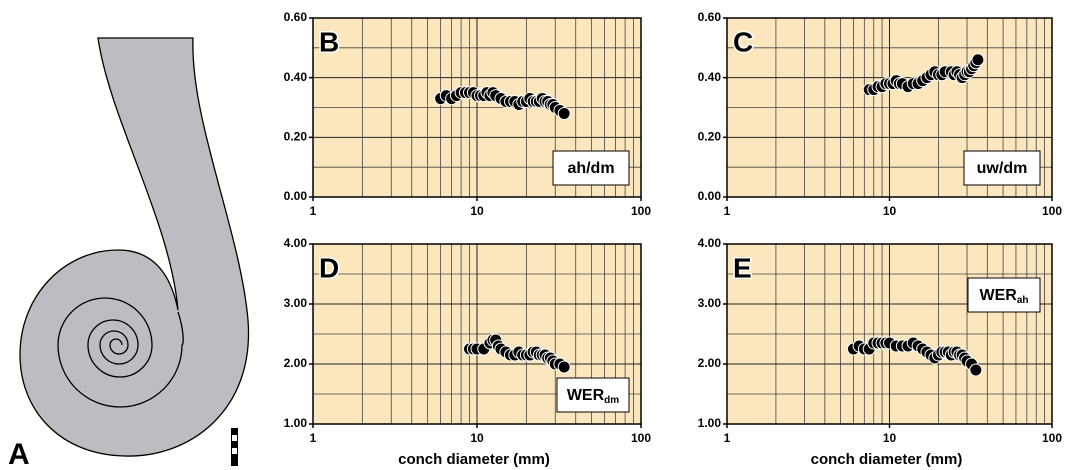 The width and height of the screenshot is (1074, 470). I want to click on label-text: WERdm, so click(593, 396).